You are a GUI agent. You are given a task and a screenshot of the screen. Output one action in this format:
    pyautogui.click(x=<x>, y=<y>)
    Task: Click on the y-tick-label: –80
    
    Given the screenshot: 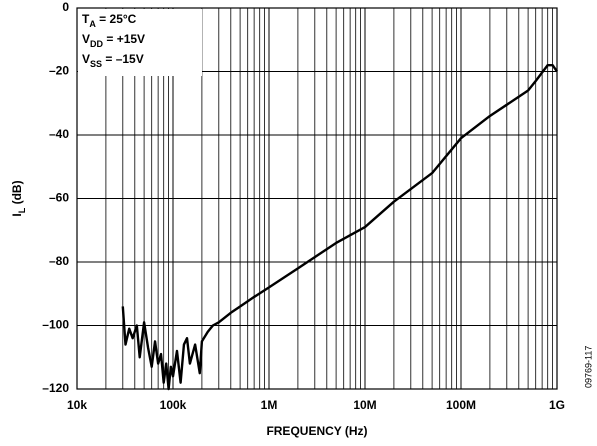 What is the action you would take?
    pyautogui.click(x=59, y=261)
    